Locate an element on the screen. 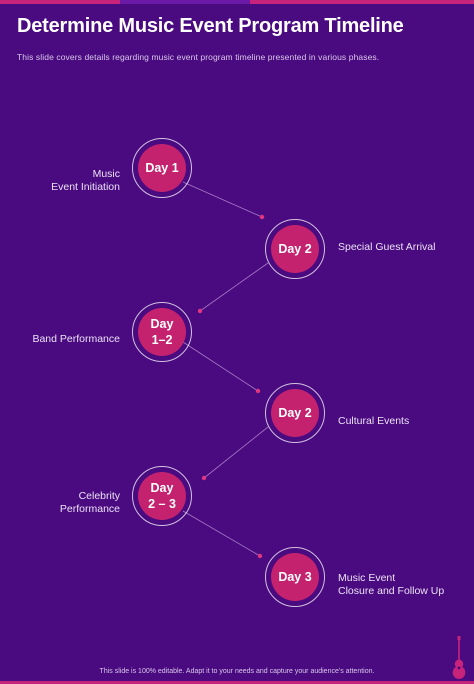  phase-label: Celebrity Performance is located at coordinates (89, 502).